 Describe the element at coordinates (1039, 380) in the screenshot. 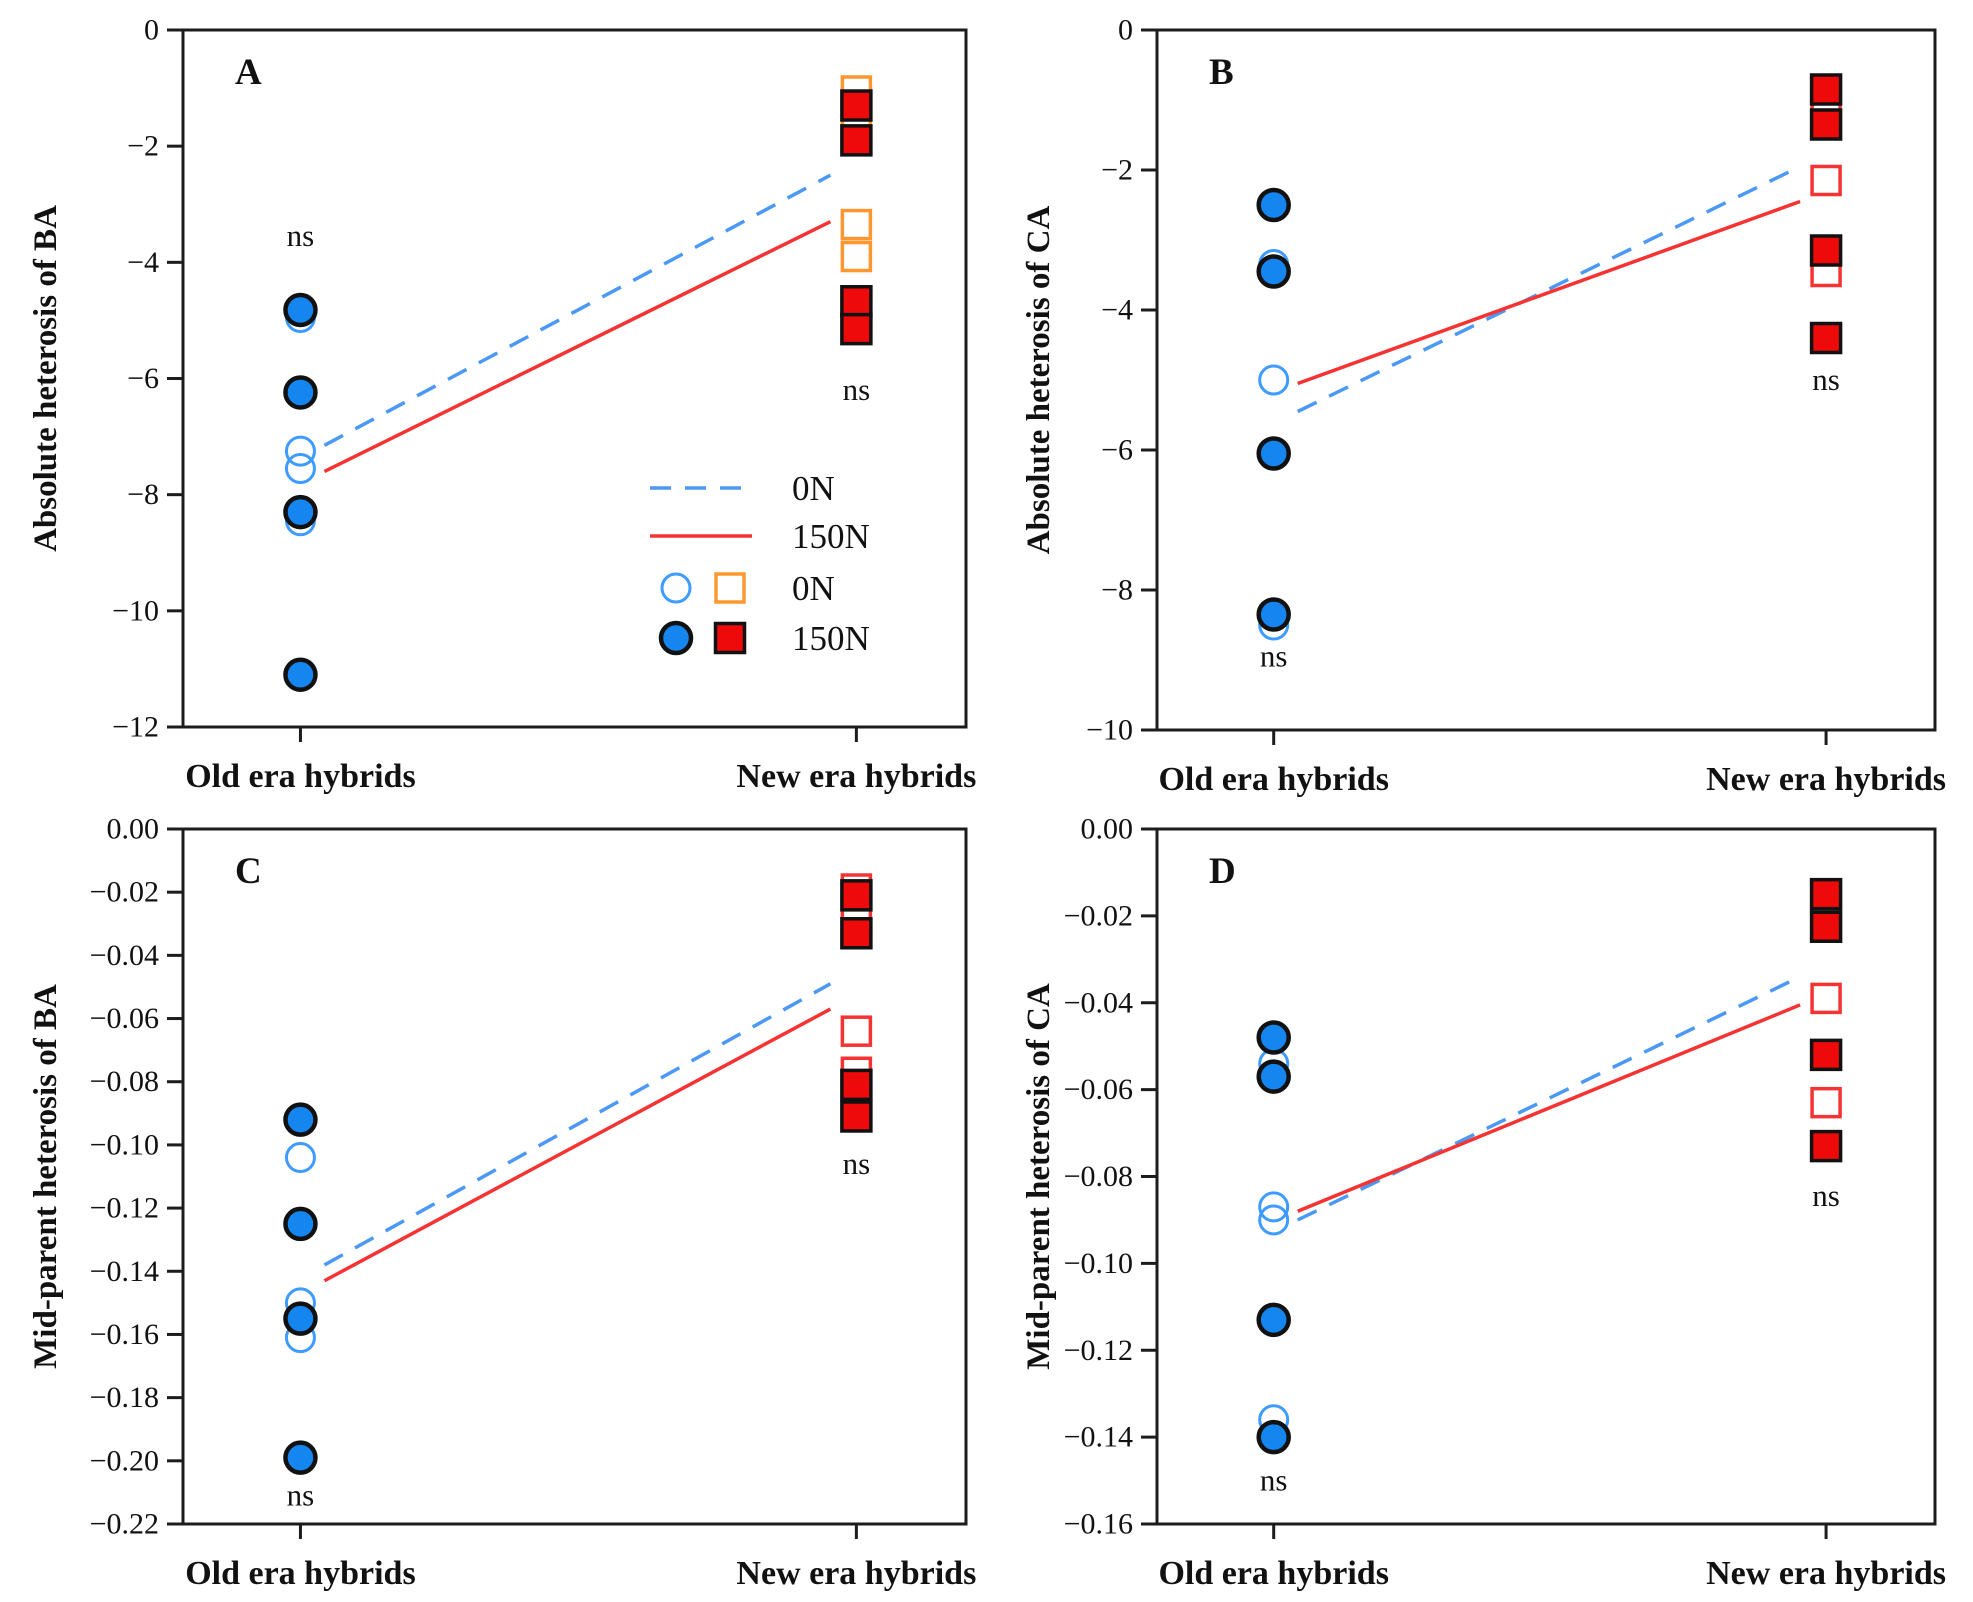

I see `y-axis-label: Absolute heterosis of CA` at that location.